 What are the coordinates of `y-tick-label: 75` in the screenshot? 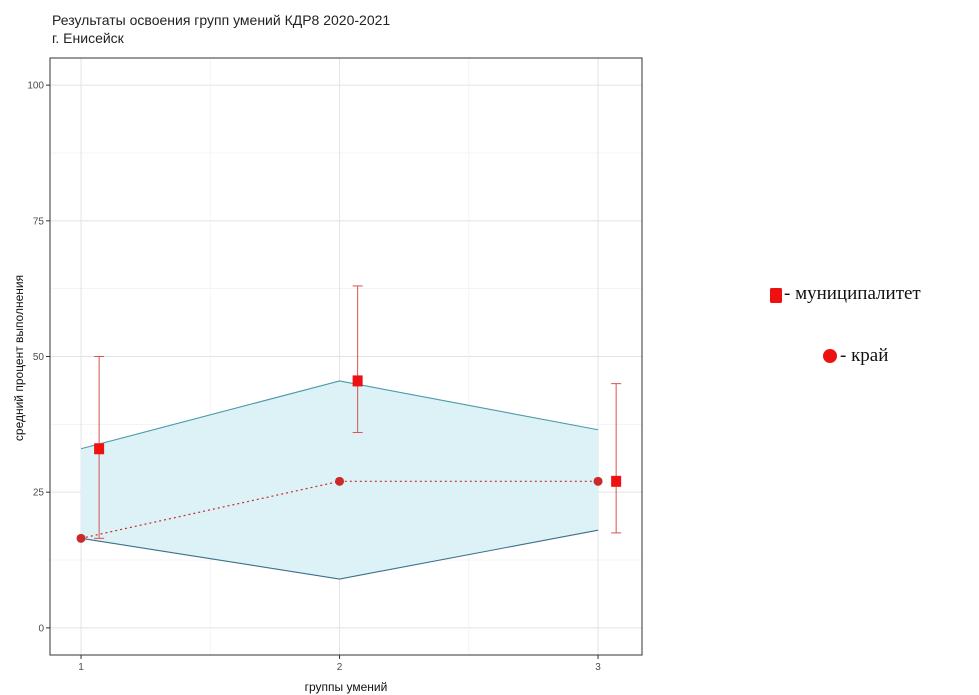 It's located at (39, 221).